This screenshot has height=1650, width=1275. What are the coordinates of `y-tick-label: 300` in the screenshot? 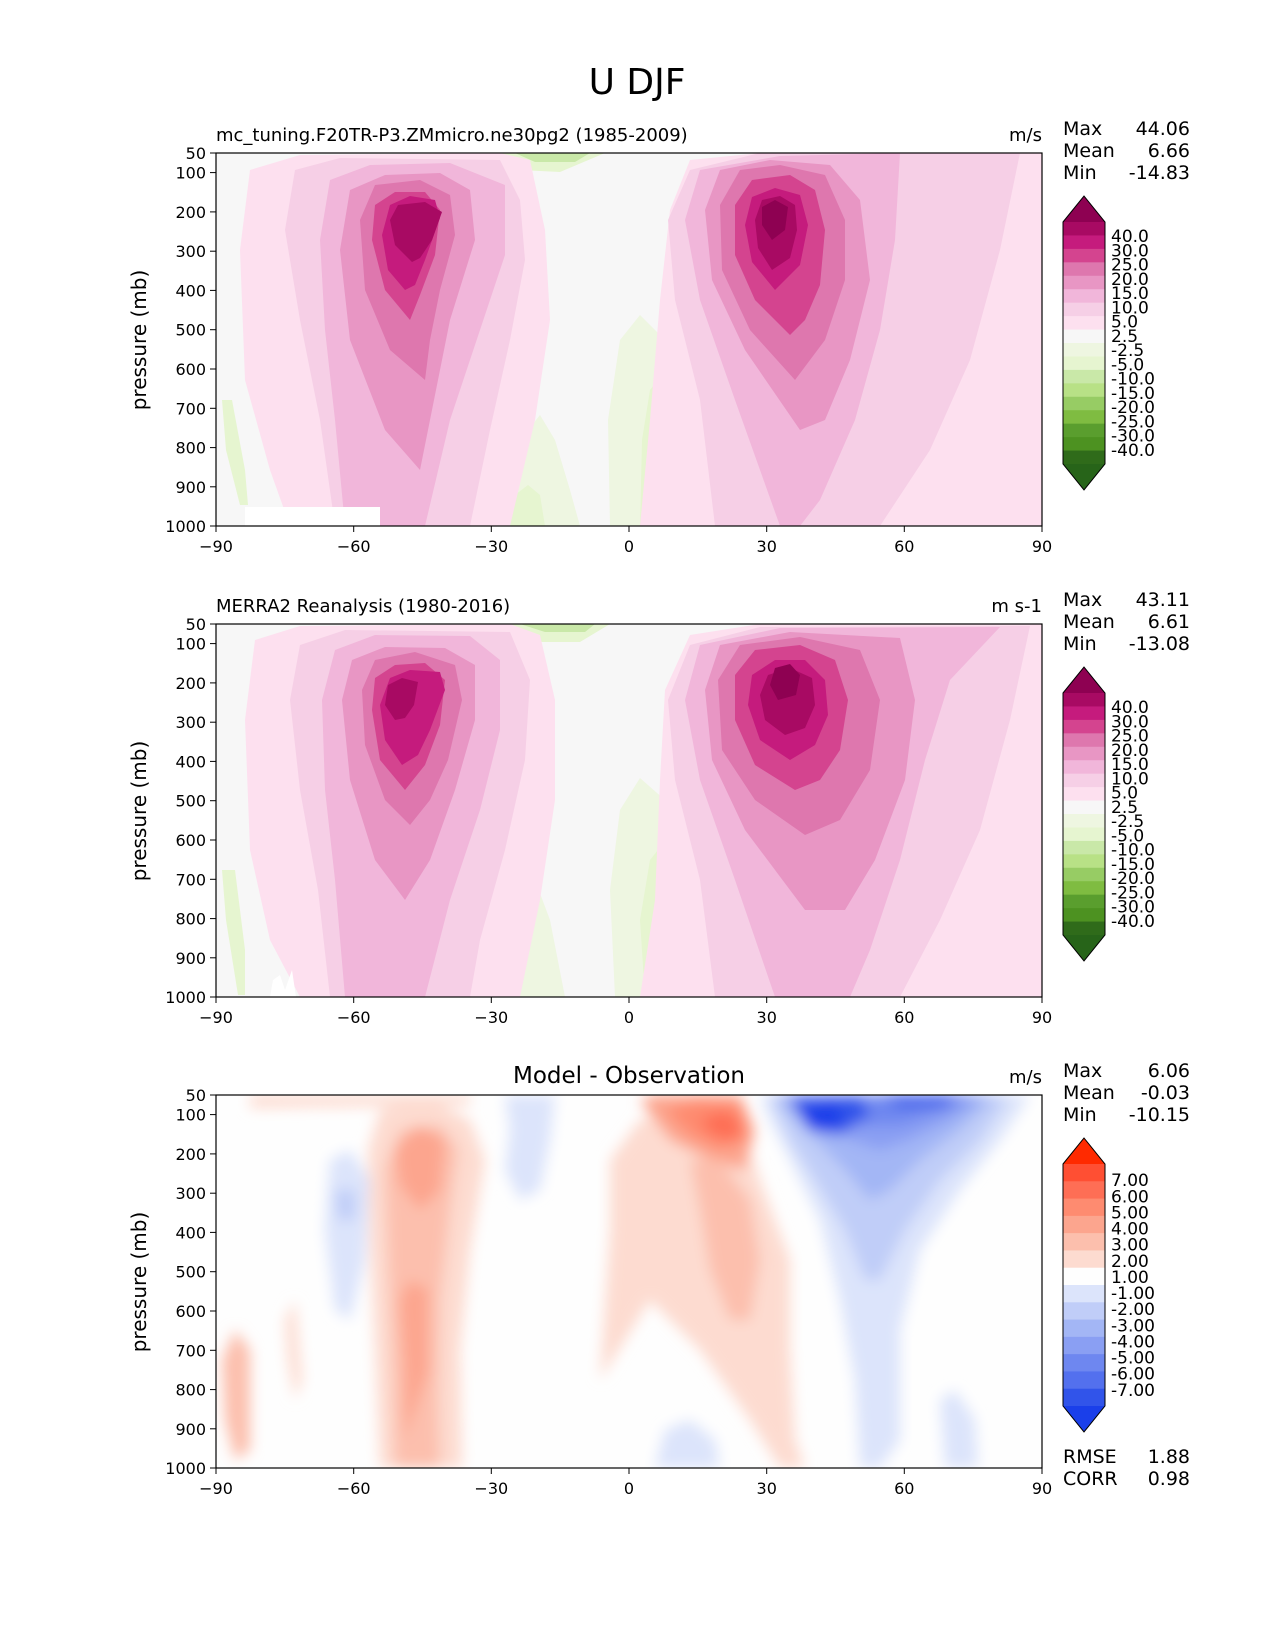 It's located at (190, 722).